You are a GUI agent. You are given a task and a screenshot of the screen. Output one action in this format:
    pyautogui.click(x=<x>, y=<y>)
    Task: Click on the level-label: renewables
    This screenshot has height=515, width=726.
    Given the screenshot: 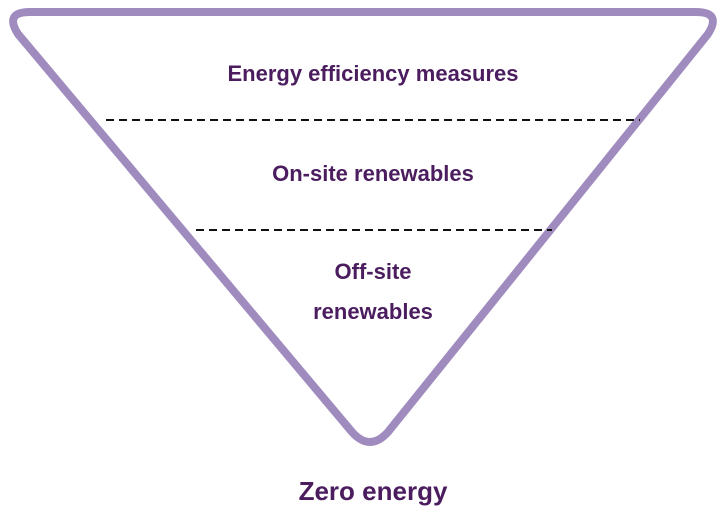 What is the action you would take?
    pyautogui.click(x=373, y=311)
    